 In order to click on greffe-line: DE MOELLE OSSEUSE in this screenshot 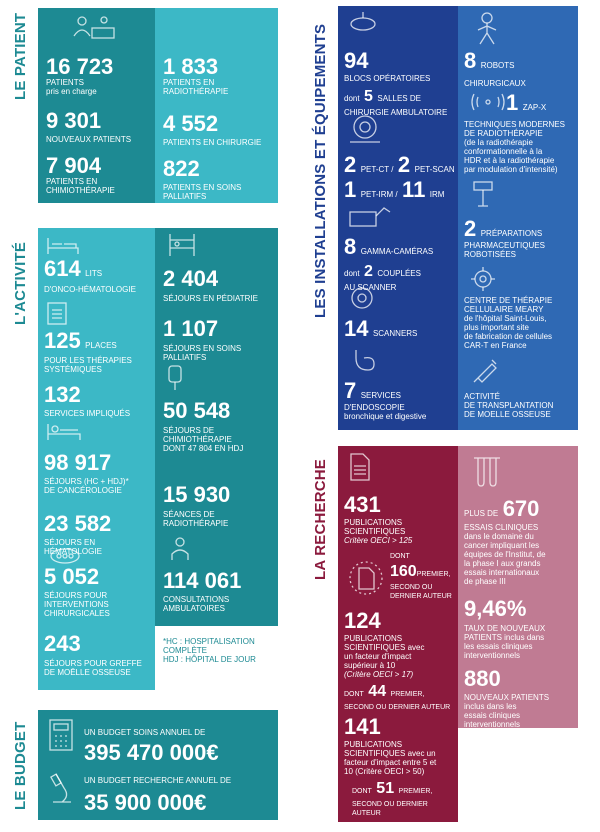, I will do `click(507, 414)`.